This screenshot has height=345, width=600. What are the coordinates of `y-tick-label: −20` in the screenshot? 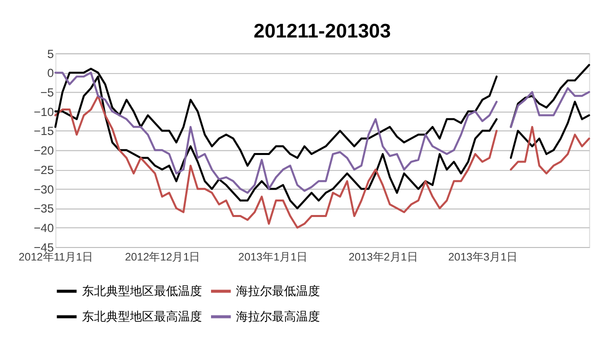 It's located at (44, 151).